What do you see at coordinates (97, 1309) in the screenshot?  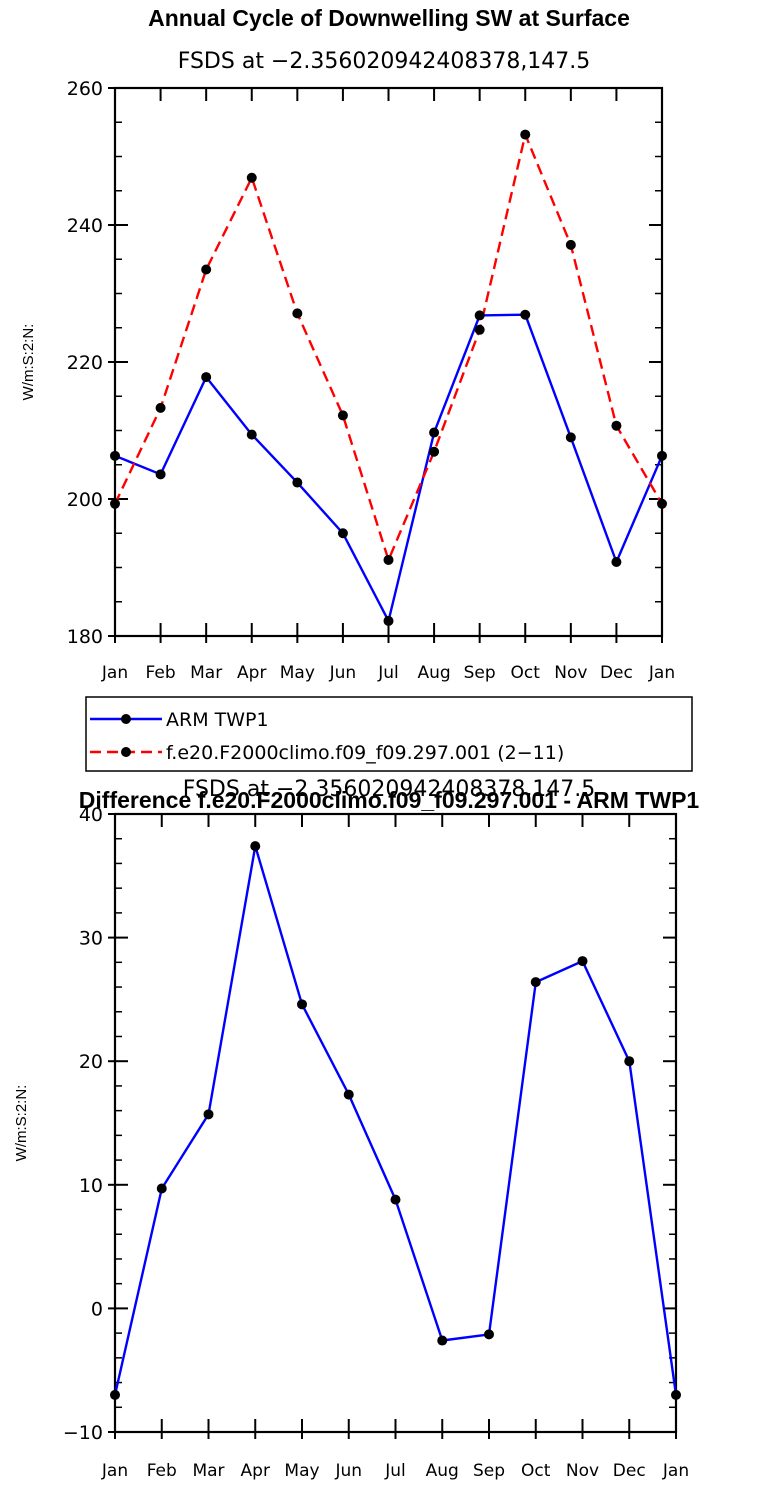 I see `y-tick-label: 0` at bounding box center [97, 1309].